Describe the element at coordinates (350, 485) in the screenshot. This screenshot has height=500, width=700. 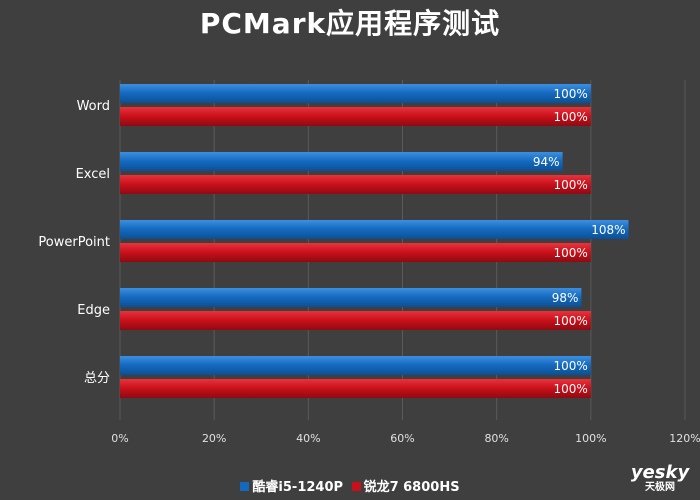
I see `legend: 酷睿i5-1240P 锐龙7 6800HS` at that location.